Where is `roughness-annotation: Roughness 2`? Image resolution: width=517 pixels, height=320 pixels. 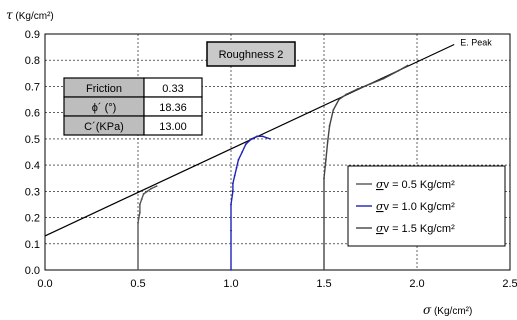 roughness-annotation: Roughness 2 is located at coordinates (251, 54).